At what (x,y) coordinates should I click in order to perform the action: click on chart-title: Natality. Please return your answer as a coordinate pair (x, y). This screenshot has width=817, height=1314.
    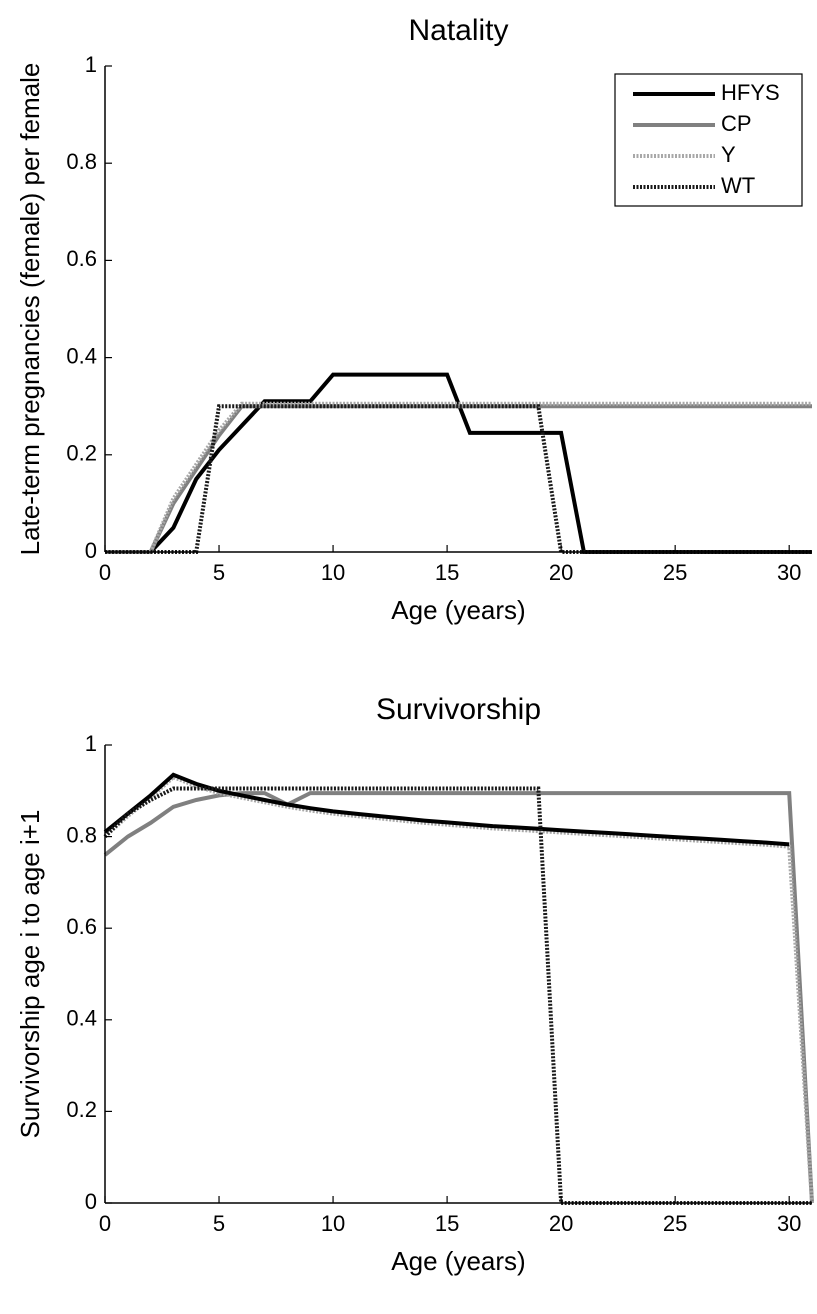
    Looking at the image, I should click on (458, 30).